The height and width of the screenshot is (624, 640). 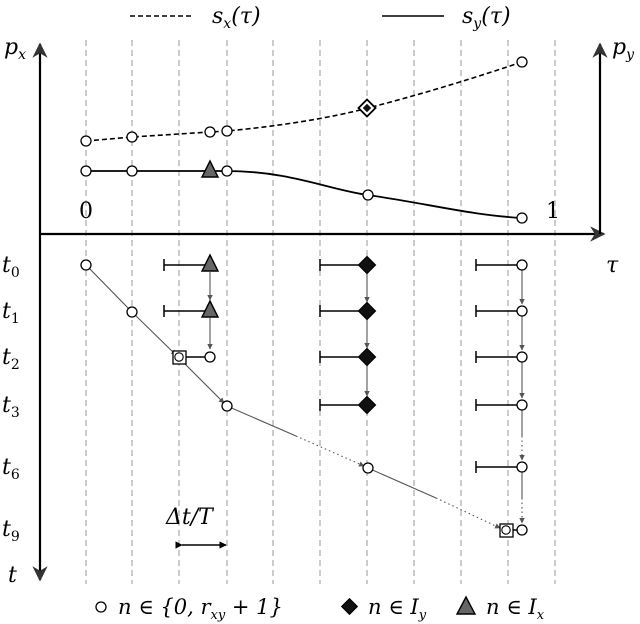 What do you see at coordinates (11, 531) in the screenshot?
I see `time-row-label: t9` at bounding box center [11, 531].